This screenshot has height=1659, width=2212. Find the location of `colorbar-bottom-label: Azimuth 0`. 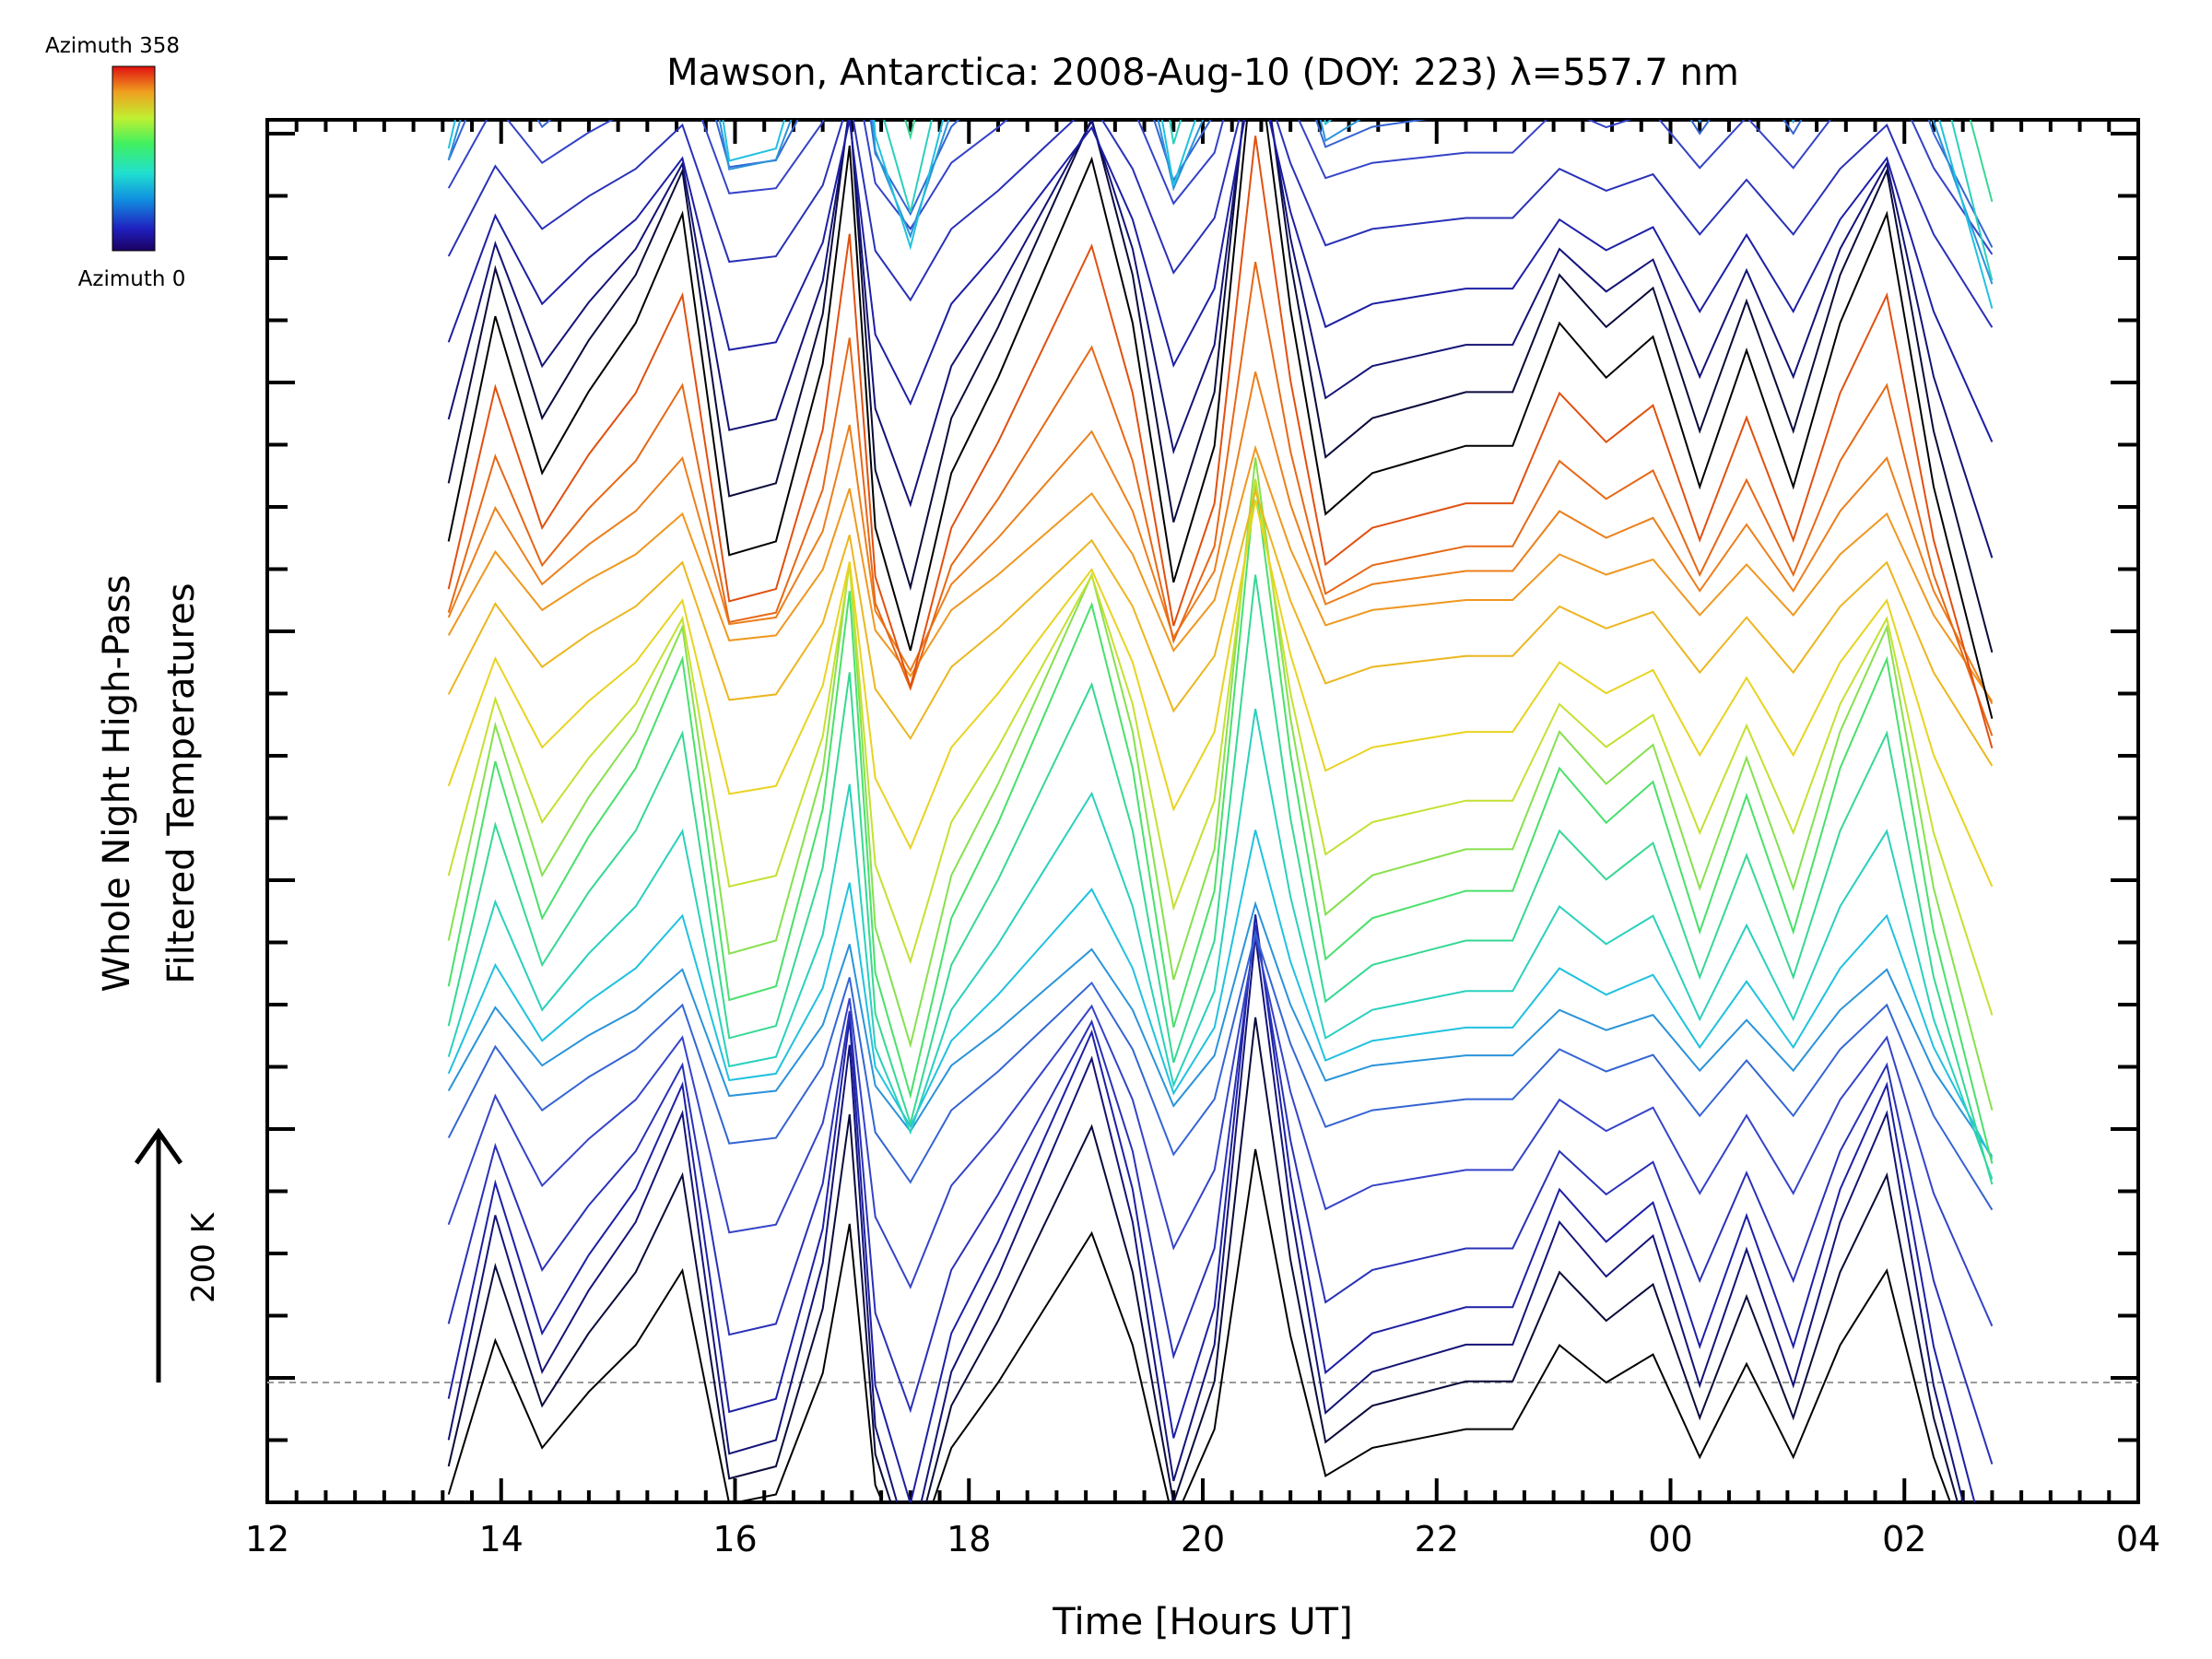

colorbar-bottom-label: Azimuth 0 is located at coordinates (132, 279).